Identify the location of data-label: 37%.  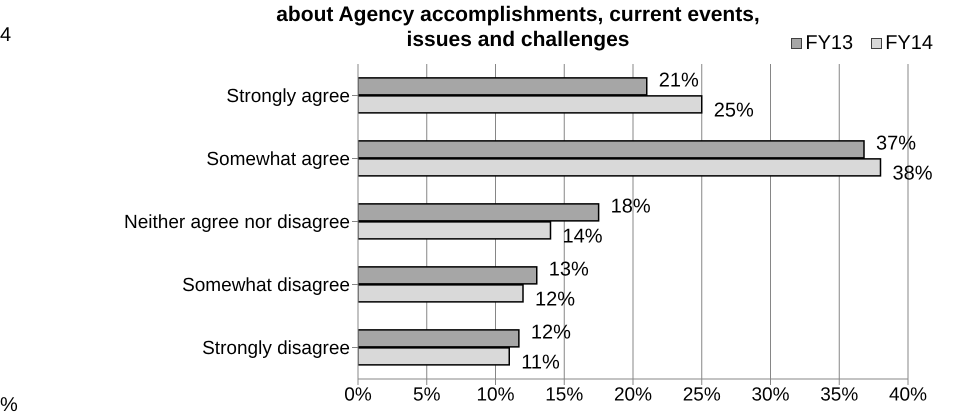
(896, 143).